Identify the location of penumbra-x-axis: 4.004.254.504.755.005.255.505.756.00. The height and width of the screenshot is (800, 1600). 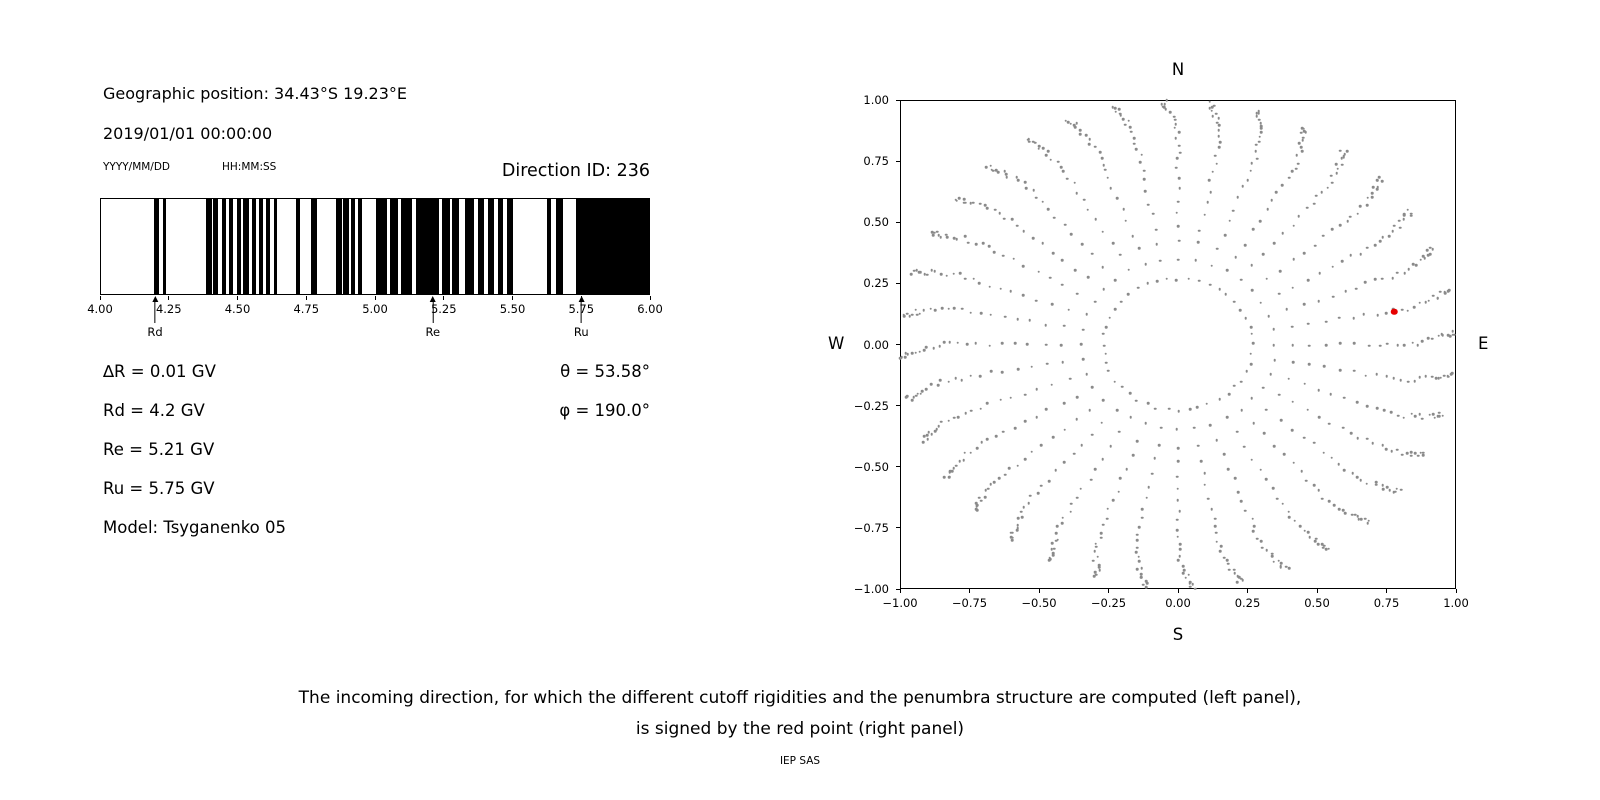
(375, 307).